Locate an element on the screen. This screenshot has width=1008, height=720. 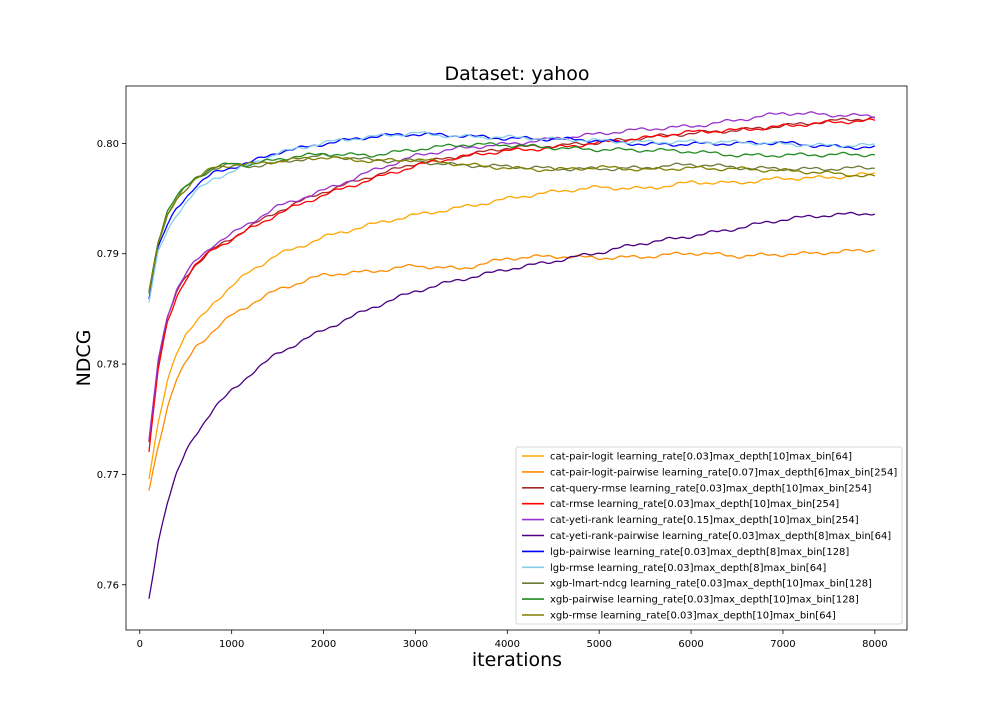
x-tick-label: 7000 is located at coordinates (782, 644).